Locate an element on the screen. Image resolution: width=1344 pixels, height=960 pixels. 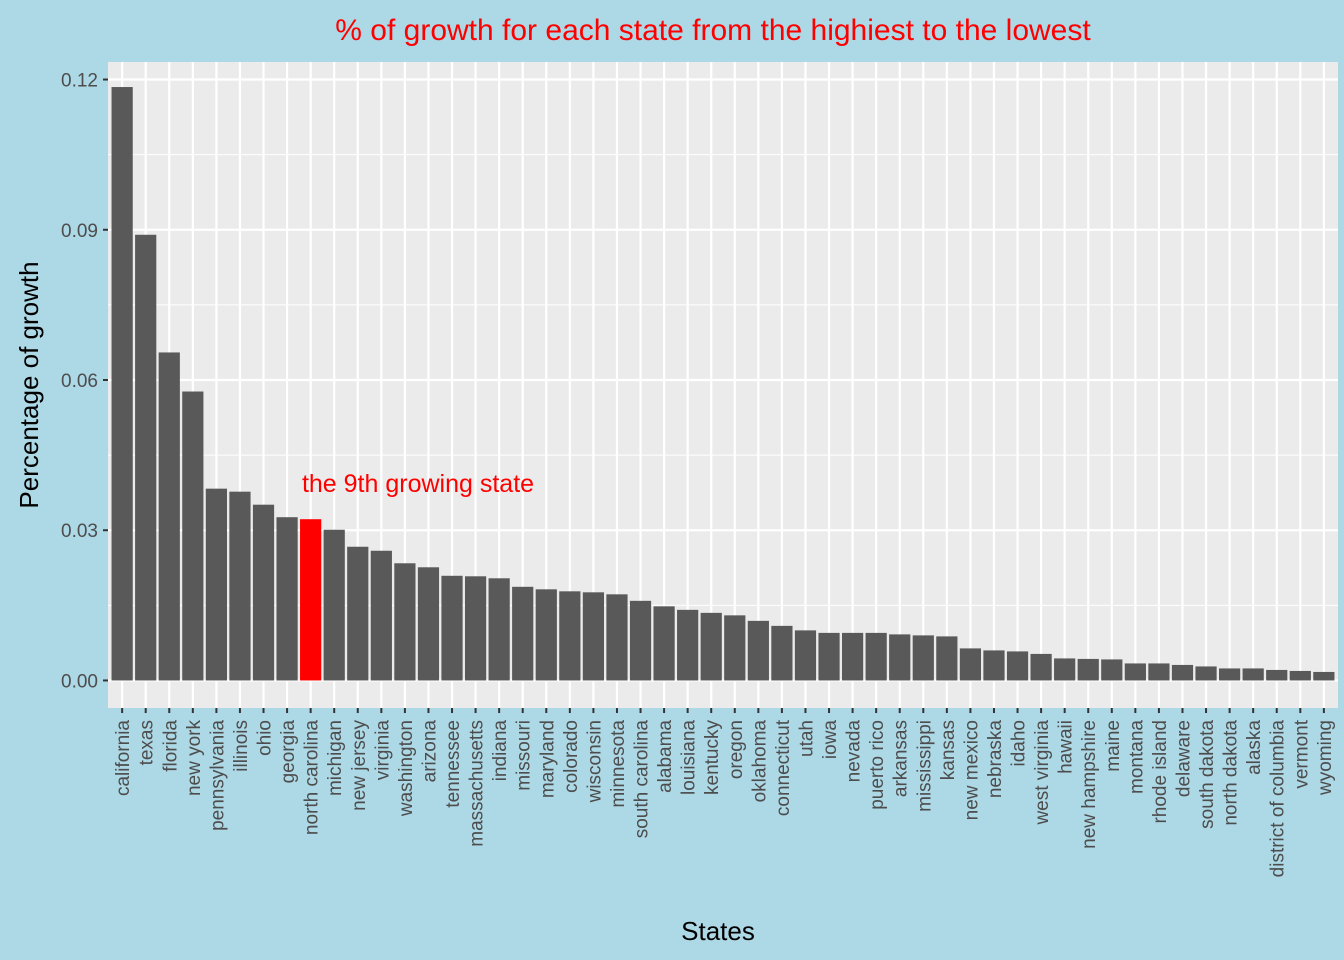
x-tick-label: idaho is located at coordinates (1019, 743).